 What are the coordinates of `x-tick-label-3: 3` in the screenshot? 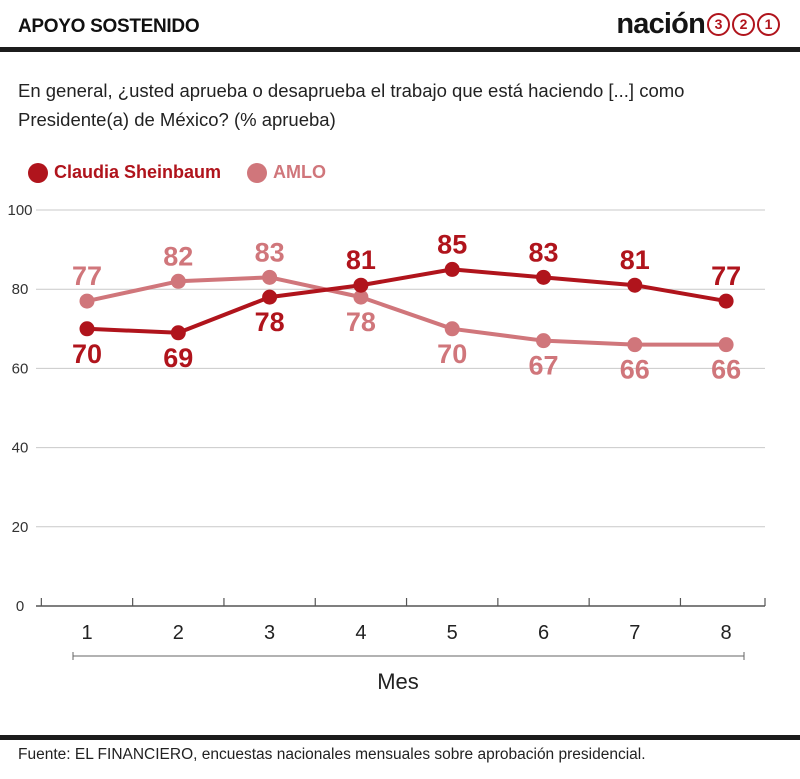 It's located at (269, 633).